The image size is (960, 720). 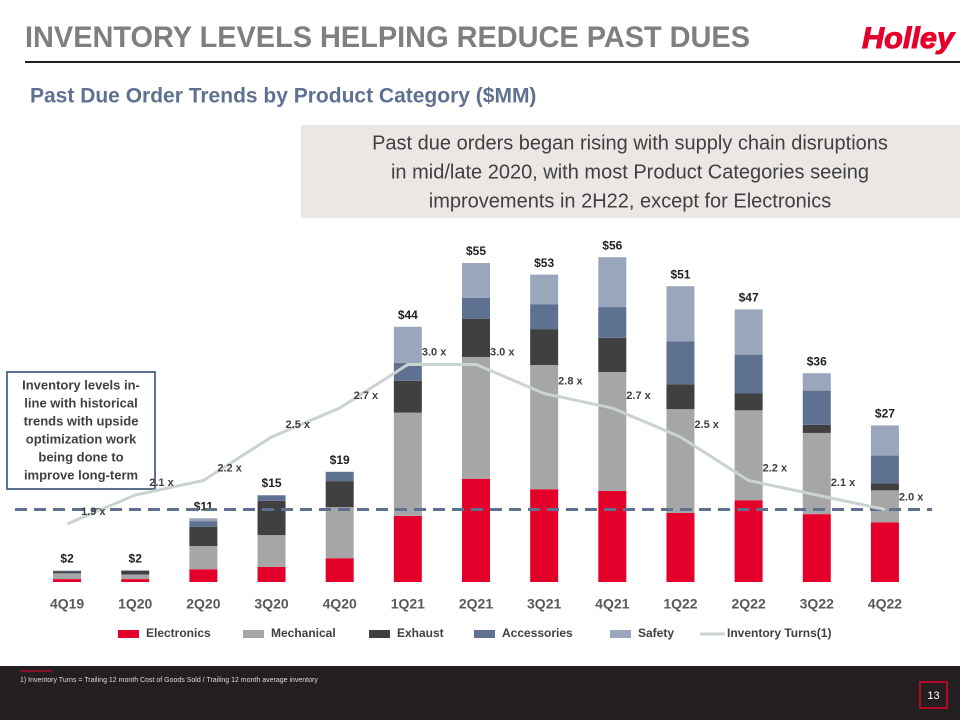 I want to click on legend-label: Exhaust, so click(x=420, y=633).